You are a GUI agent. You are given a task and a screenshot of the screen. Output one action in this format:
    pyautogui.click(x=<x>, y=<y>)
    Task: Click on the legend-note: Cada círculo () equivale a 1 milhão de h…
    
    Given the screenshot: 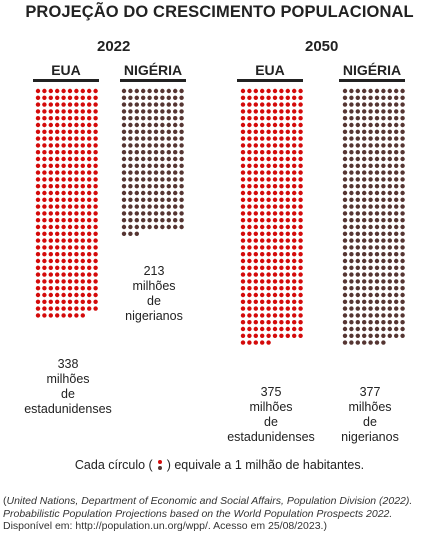 What is the action you would take?
    pyautogui.click(x=219, y=465)
    